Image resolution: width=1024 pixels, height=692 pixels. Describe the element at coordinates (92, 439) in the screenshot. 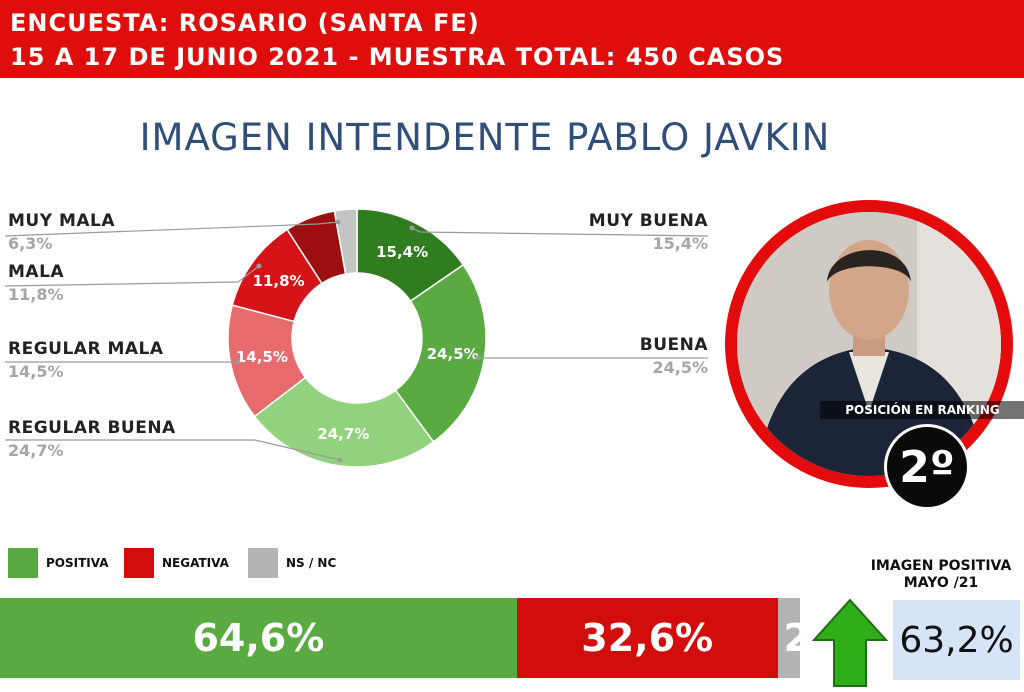

I see `category-regular-buena: REGULAR BUENA 24,7%` at that location.